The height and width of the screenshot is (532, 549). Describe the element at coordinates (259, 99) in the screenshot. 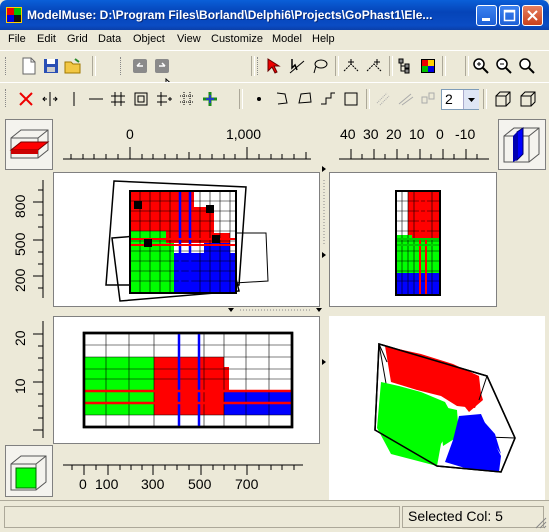

I see `point-icon` at that location.